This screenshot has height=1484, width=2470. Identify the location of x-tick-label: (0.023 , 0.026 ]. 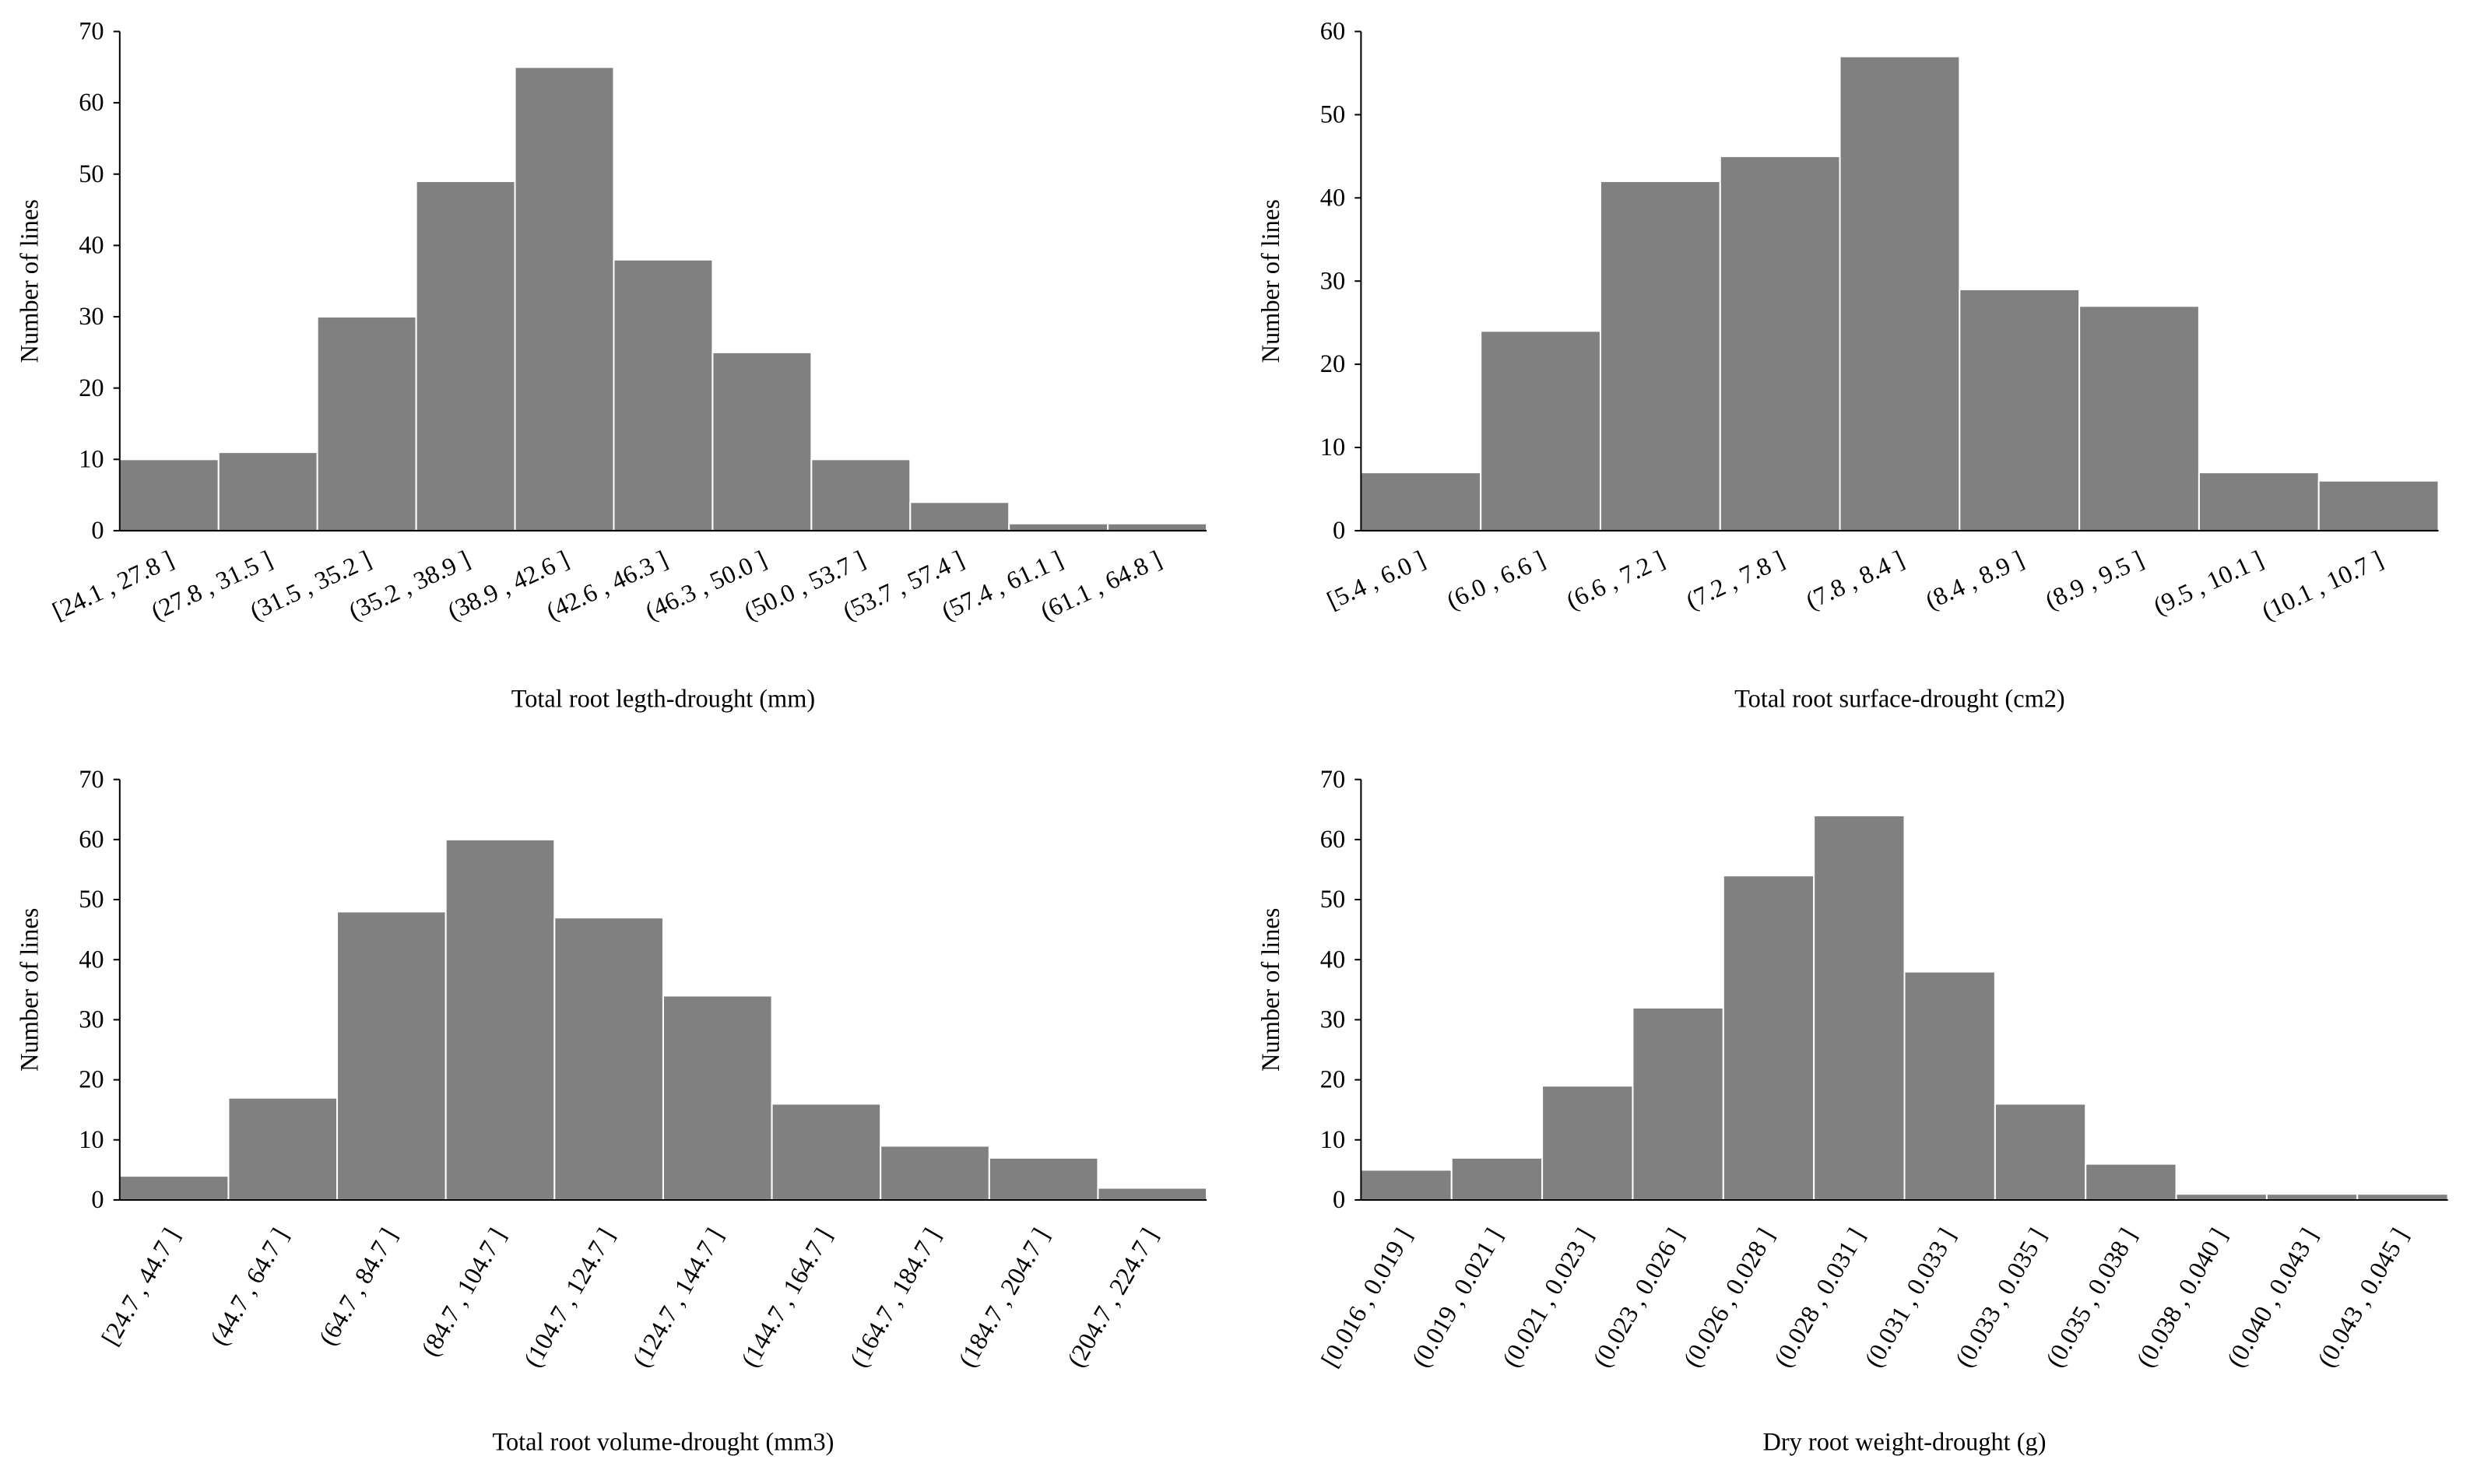
(1639, 1297).